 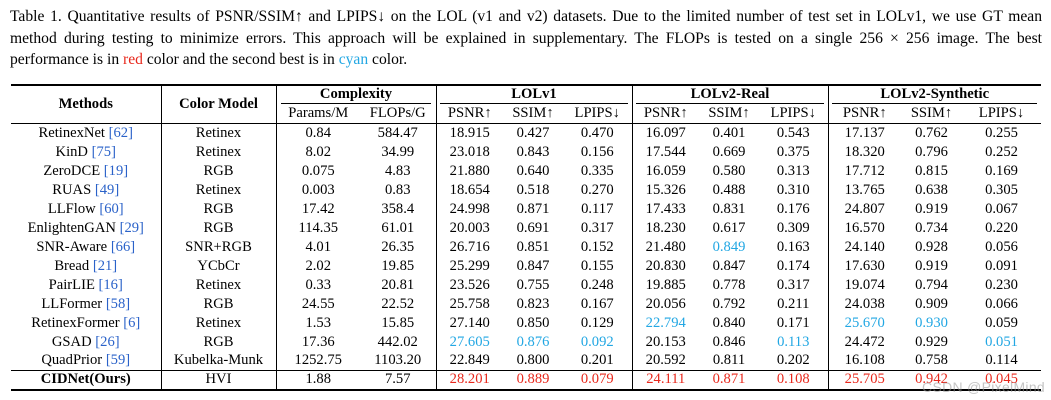 I want to click on method-name: QuadPrior, so click(x=72, y=360).